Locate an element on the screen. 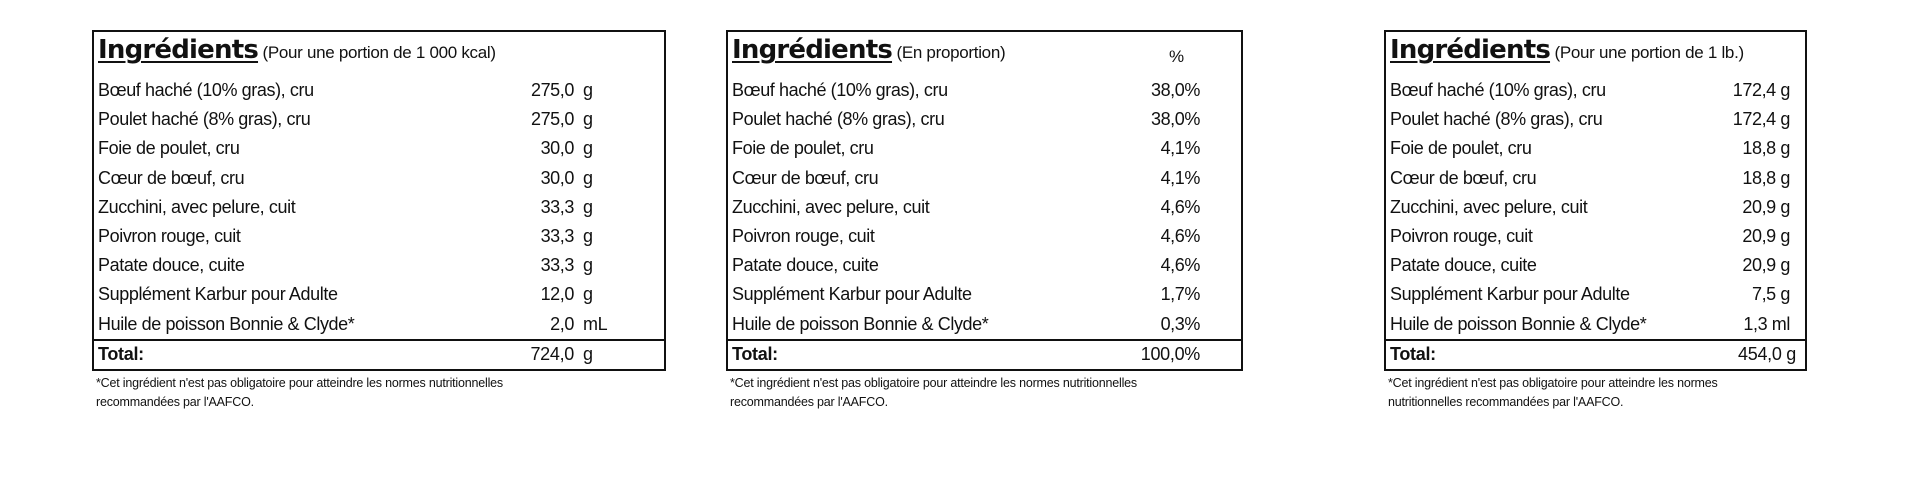  title-subtitle: (En proportion) is located at coordinates (949, 52).